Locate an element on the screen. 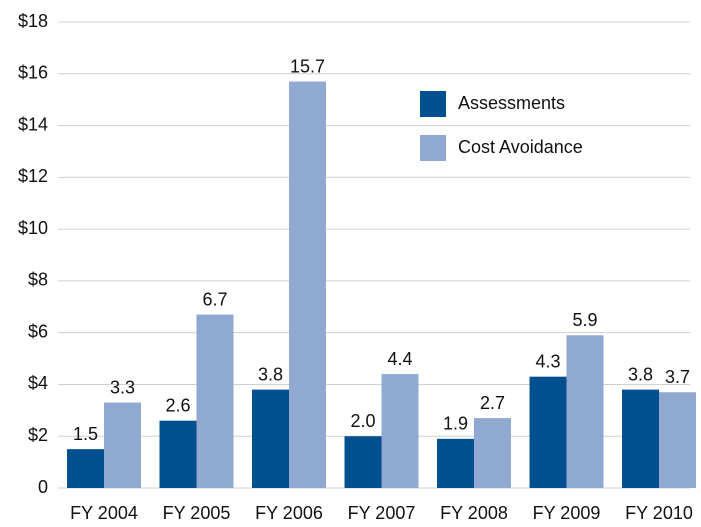 The width and height of the screenshot is (701, 527). data-label: 2.0 is located at coordinates (362, 421).